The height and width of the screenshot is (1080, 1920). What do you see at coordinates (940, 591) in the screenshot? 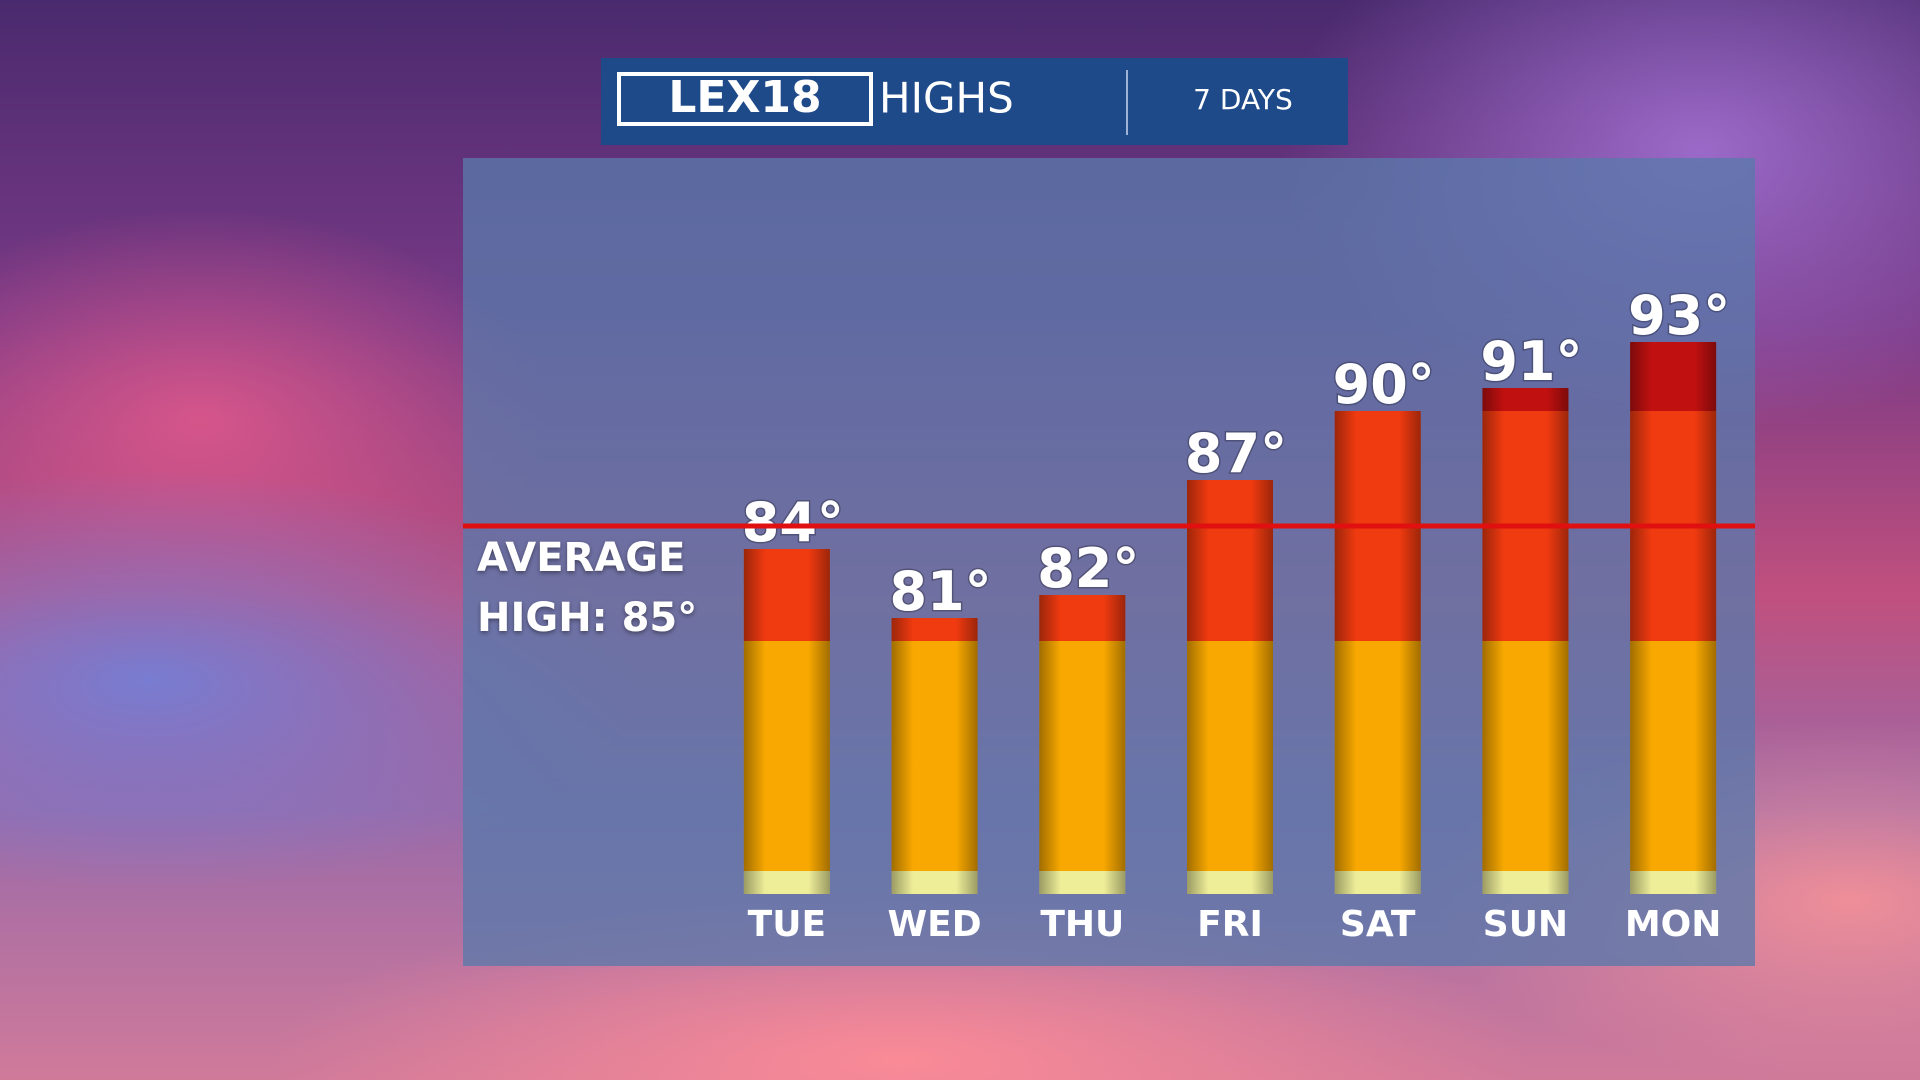
I see `value-label: 81°` at bounding box center [940, 591].